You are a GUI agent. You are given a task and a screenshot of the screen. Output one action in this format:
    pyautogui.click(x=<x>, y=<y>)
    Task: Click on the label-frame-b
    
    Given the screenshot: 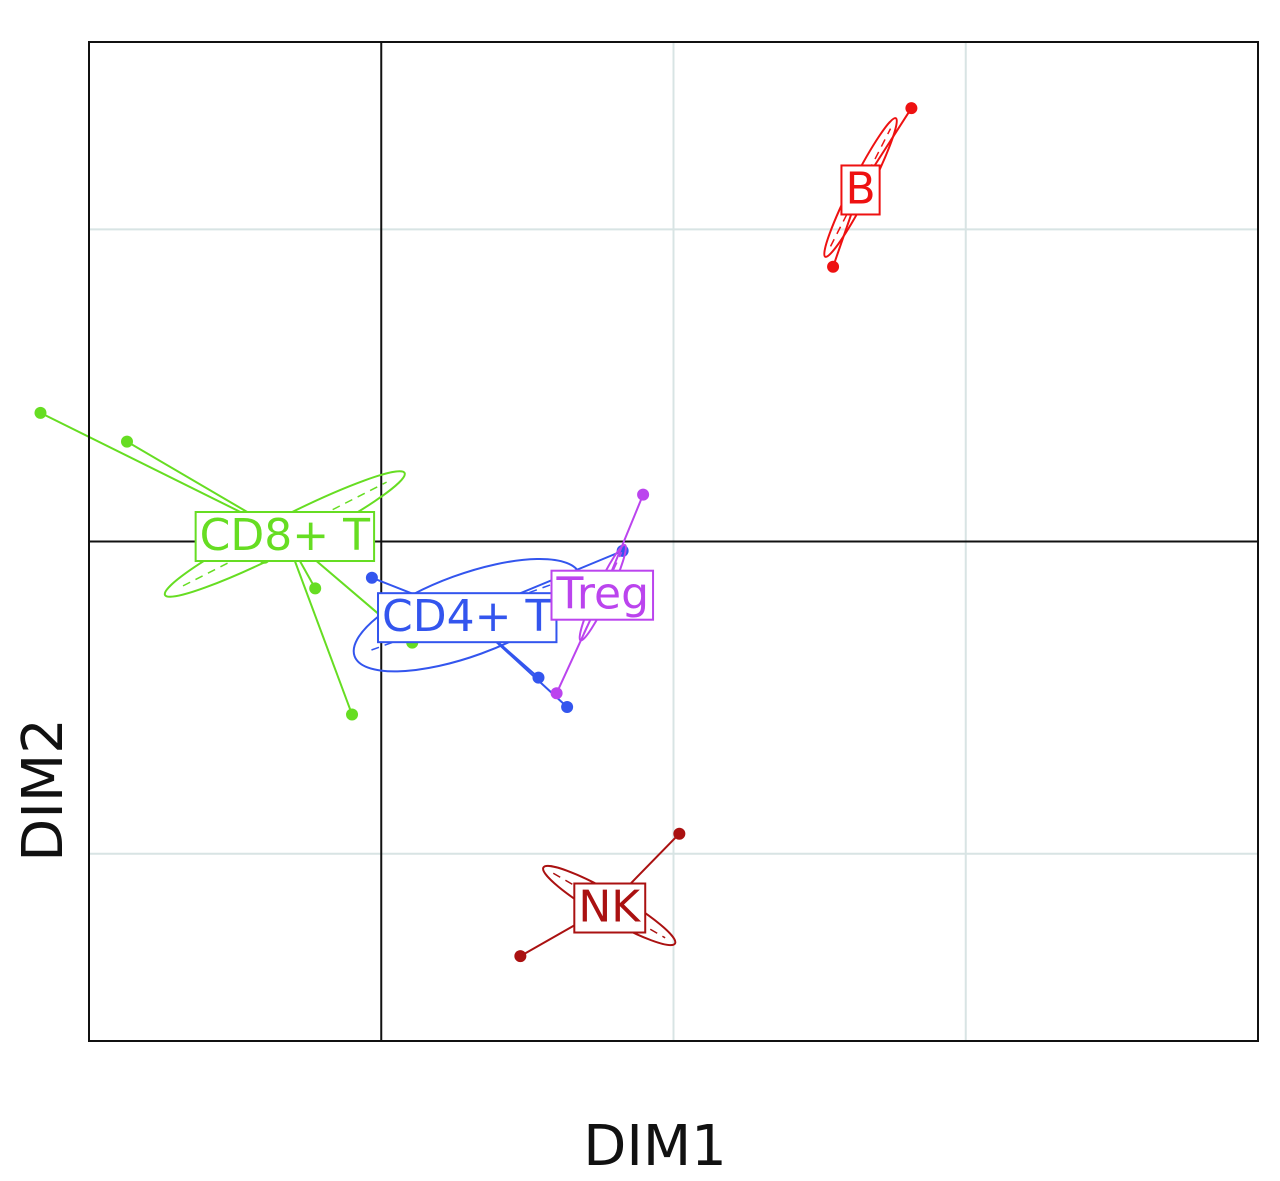 What is the action you would take?
    pyautogui.click(x=860, y=190)
    